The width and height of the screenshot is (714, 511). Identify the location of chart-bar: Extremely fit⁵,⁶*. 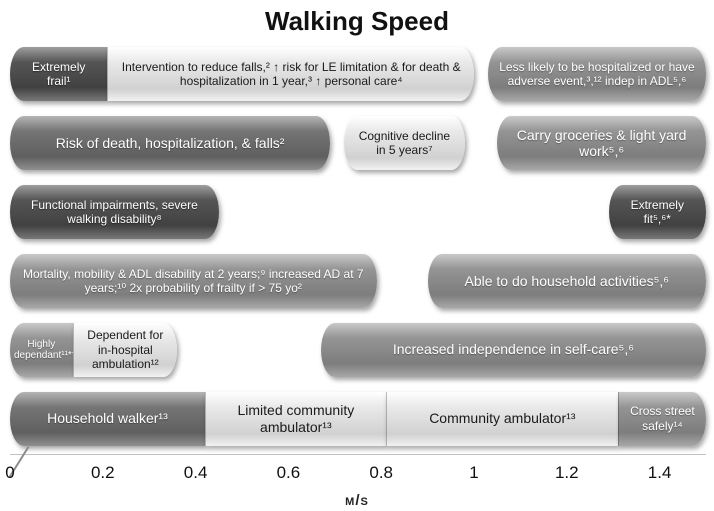
(657, 212).